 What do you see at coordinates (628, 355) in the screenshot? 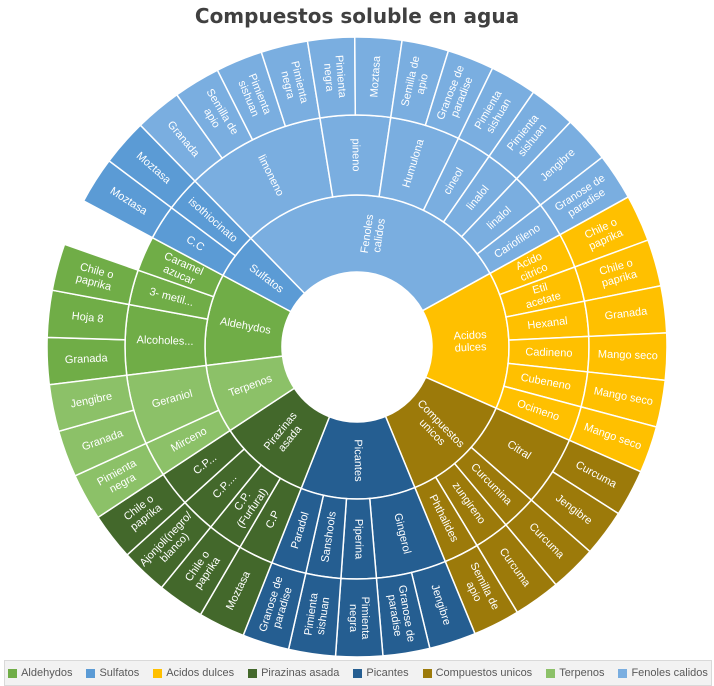
I see `sunburst-source-label: Mango seco` at bounding box center [628, 355].